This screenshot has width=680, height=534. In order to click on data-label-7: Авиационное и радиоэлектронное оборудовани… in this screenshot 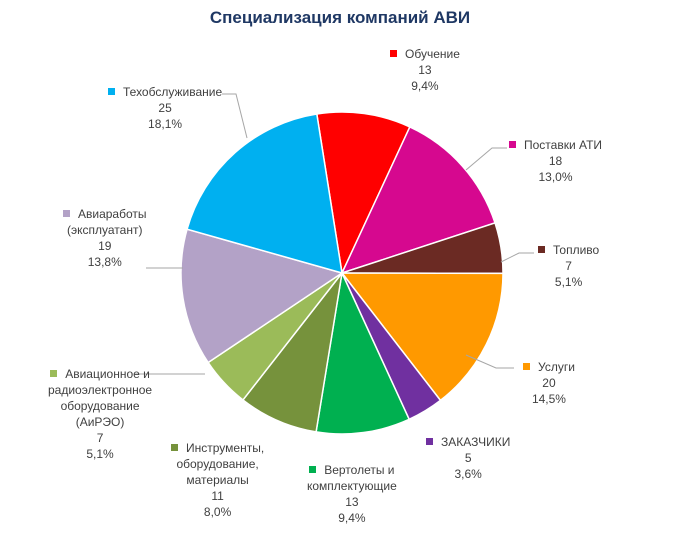, I will do `click(100, 414)`.